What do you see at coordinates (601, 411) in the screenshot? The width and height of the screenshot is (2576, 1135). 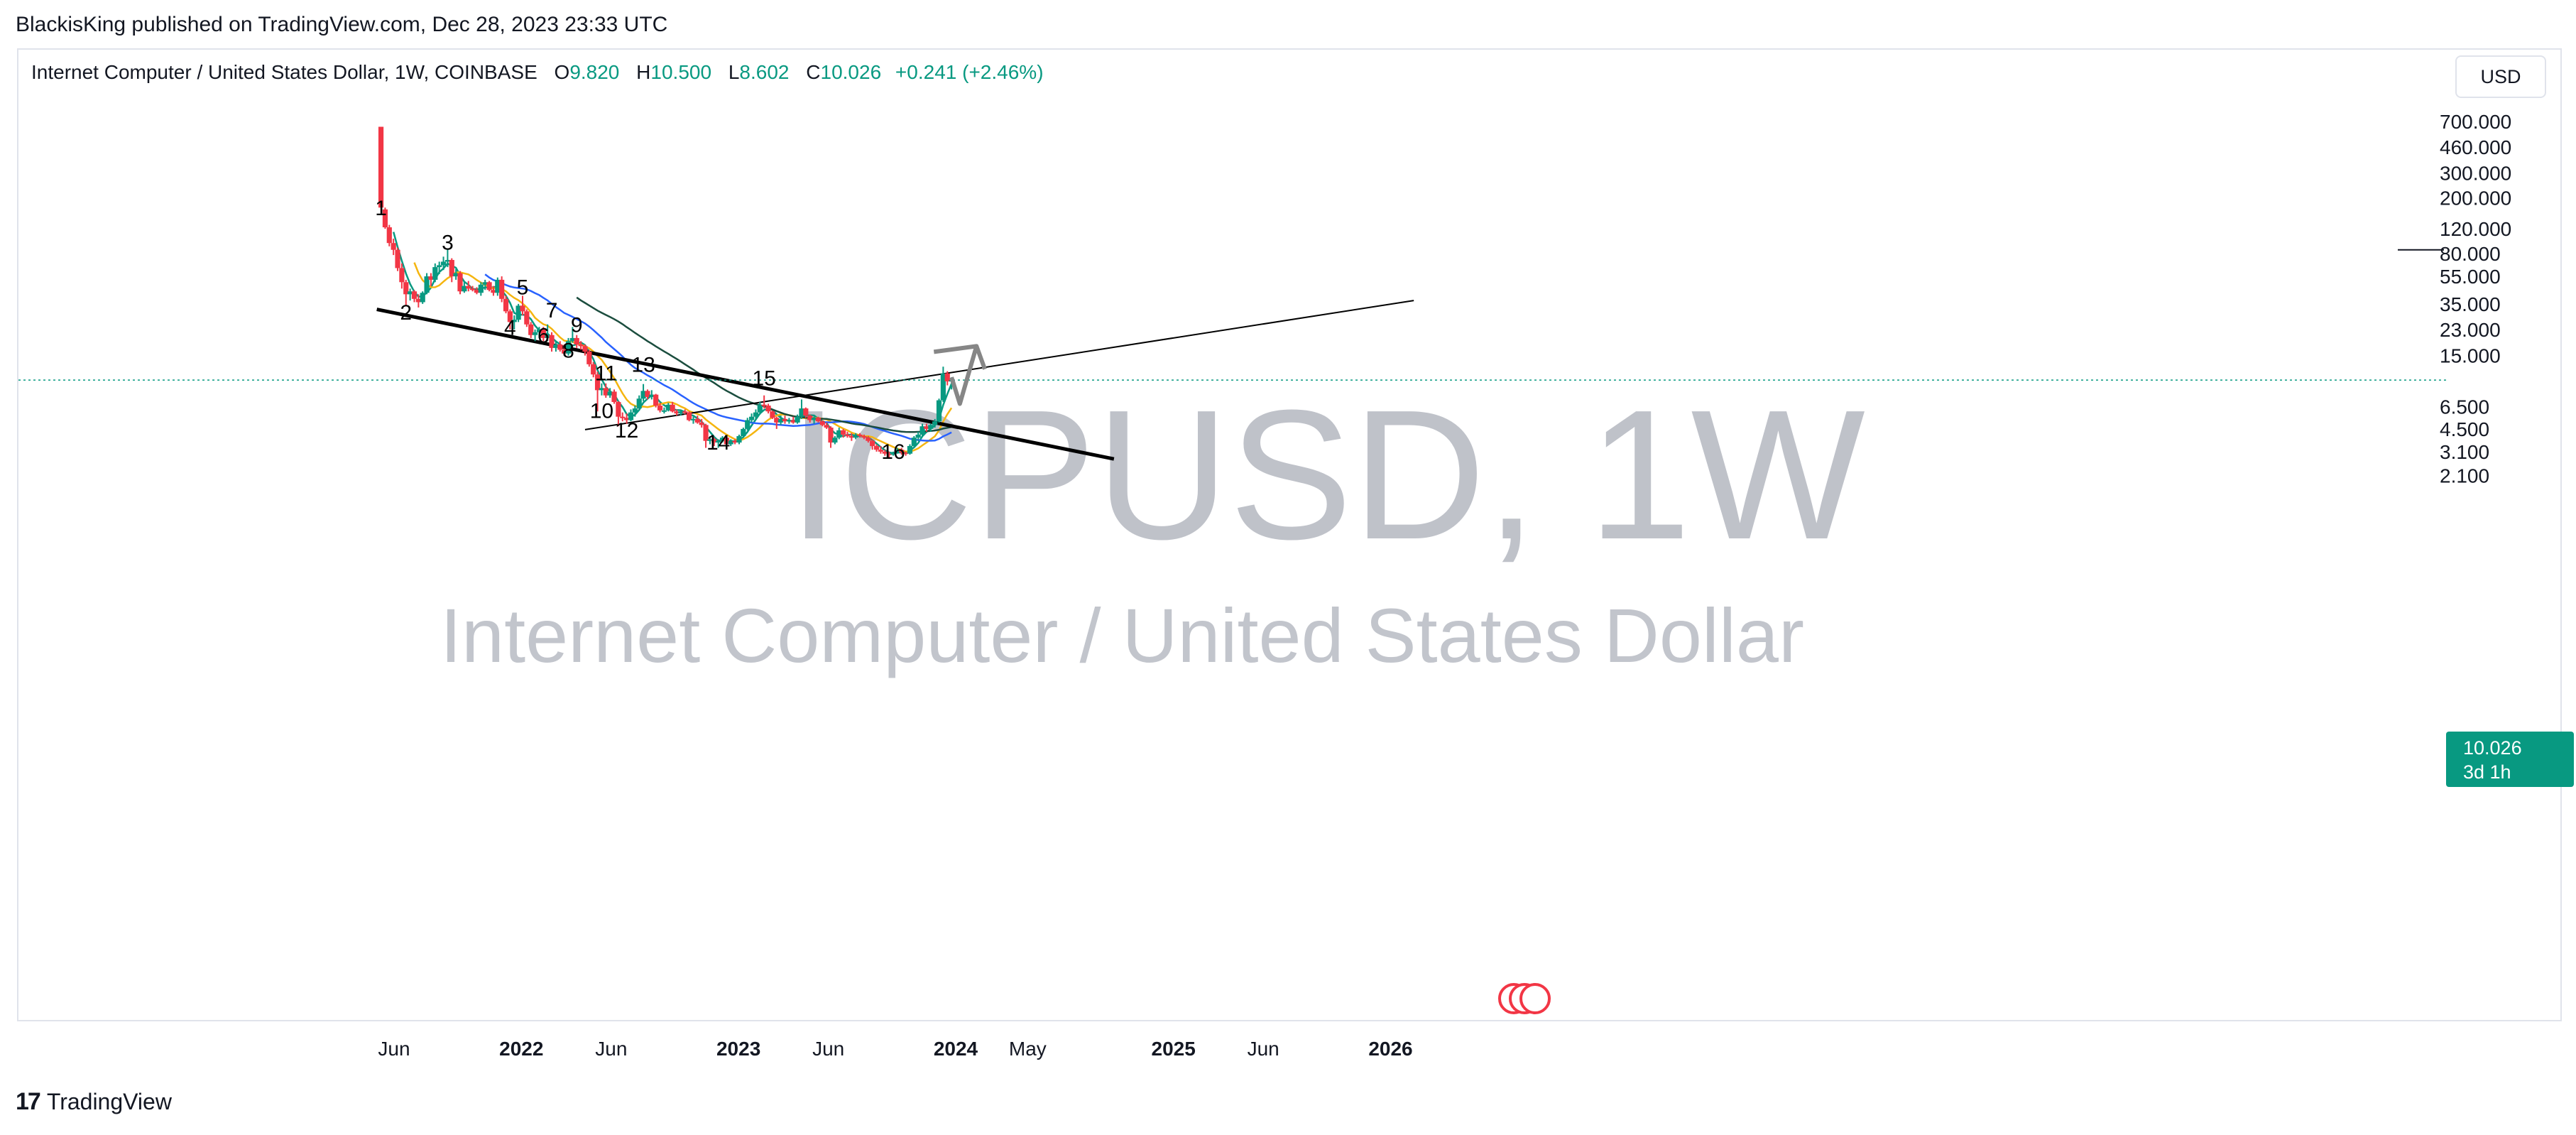 I see `wave-count-label: 10` at bounding box center [601, 411].